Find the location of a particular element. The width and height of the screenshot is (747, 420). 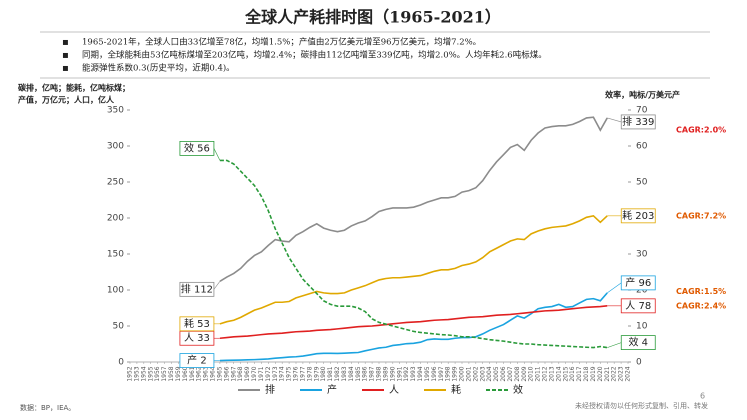

y-tick-label: 100 is located at coordinates (115, 291).